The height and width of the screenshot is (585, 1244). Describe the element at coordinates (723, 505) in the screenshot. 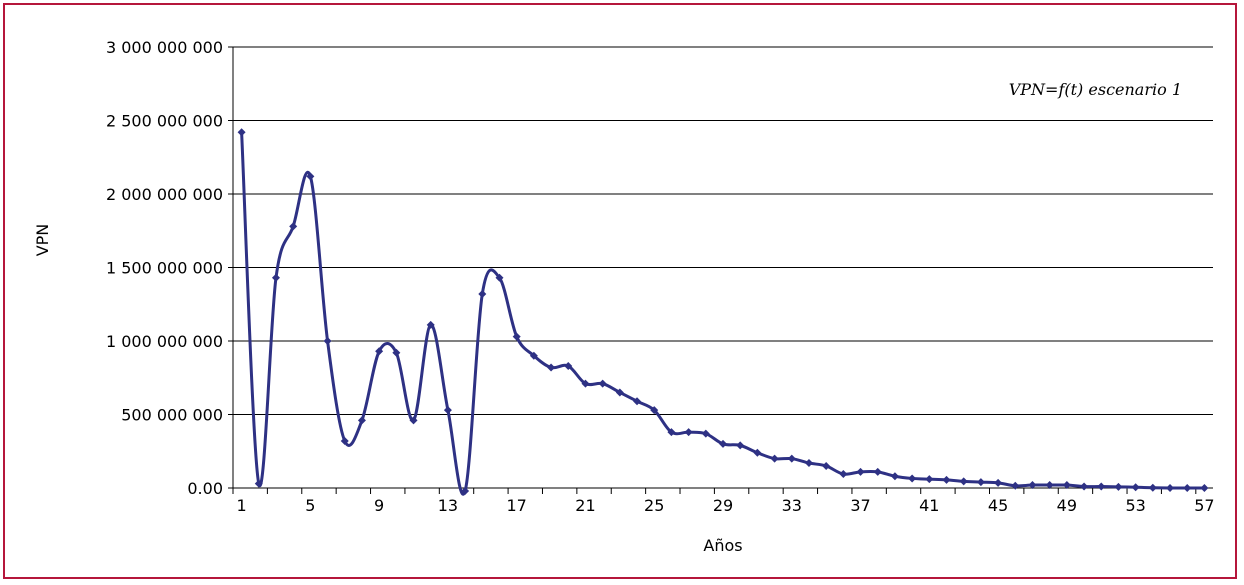

I see `x-tick-label: 29` at that location.